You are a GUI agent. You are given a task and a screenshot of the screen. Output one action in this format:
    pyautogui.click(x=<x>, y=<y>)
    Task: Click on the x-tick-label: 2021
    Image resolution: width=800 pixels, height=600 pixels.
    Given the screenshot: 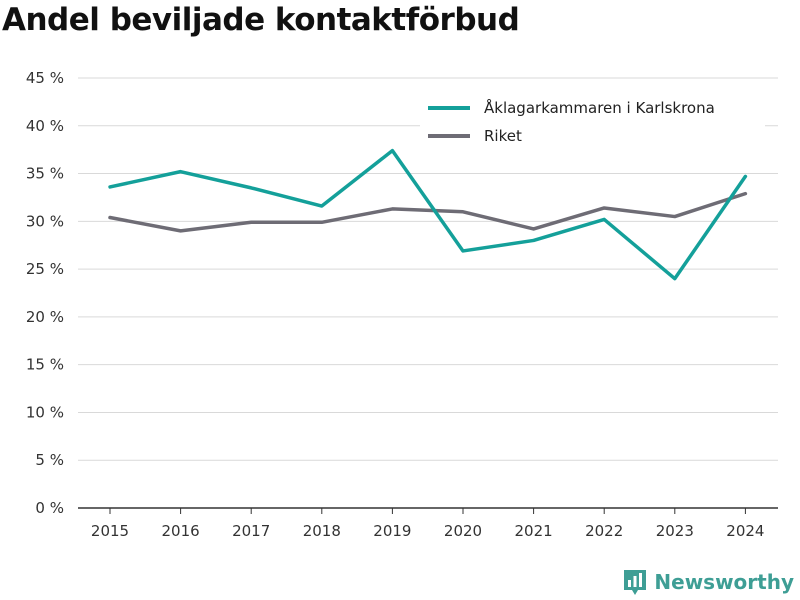 What is the action you would take?
    pyautogui.click(x=534, y=531)
    